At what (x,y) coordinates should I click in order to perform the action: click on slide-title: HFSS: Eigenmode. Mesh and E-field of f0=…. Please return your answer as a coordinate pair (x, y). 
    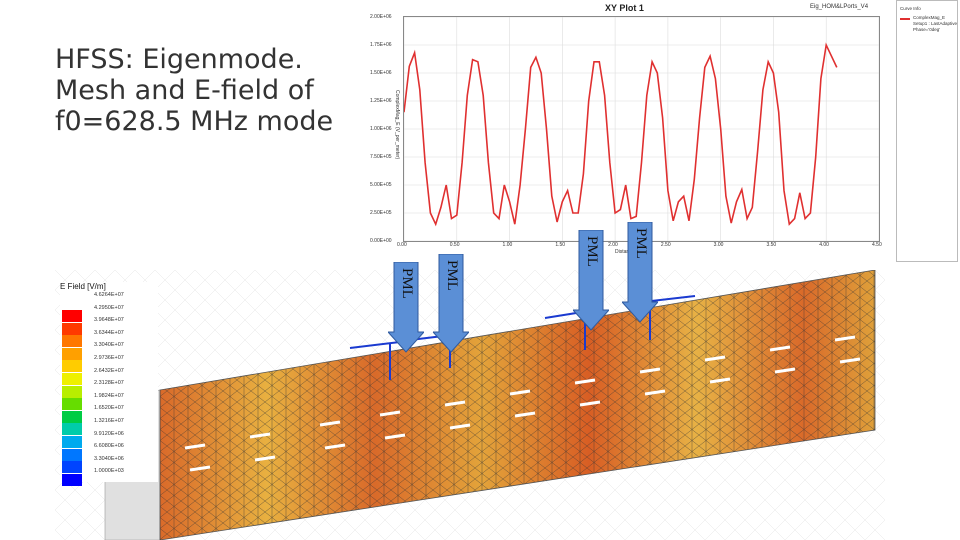
    Looking at the image, I should click on (194, 90).